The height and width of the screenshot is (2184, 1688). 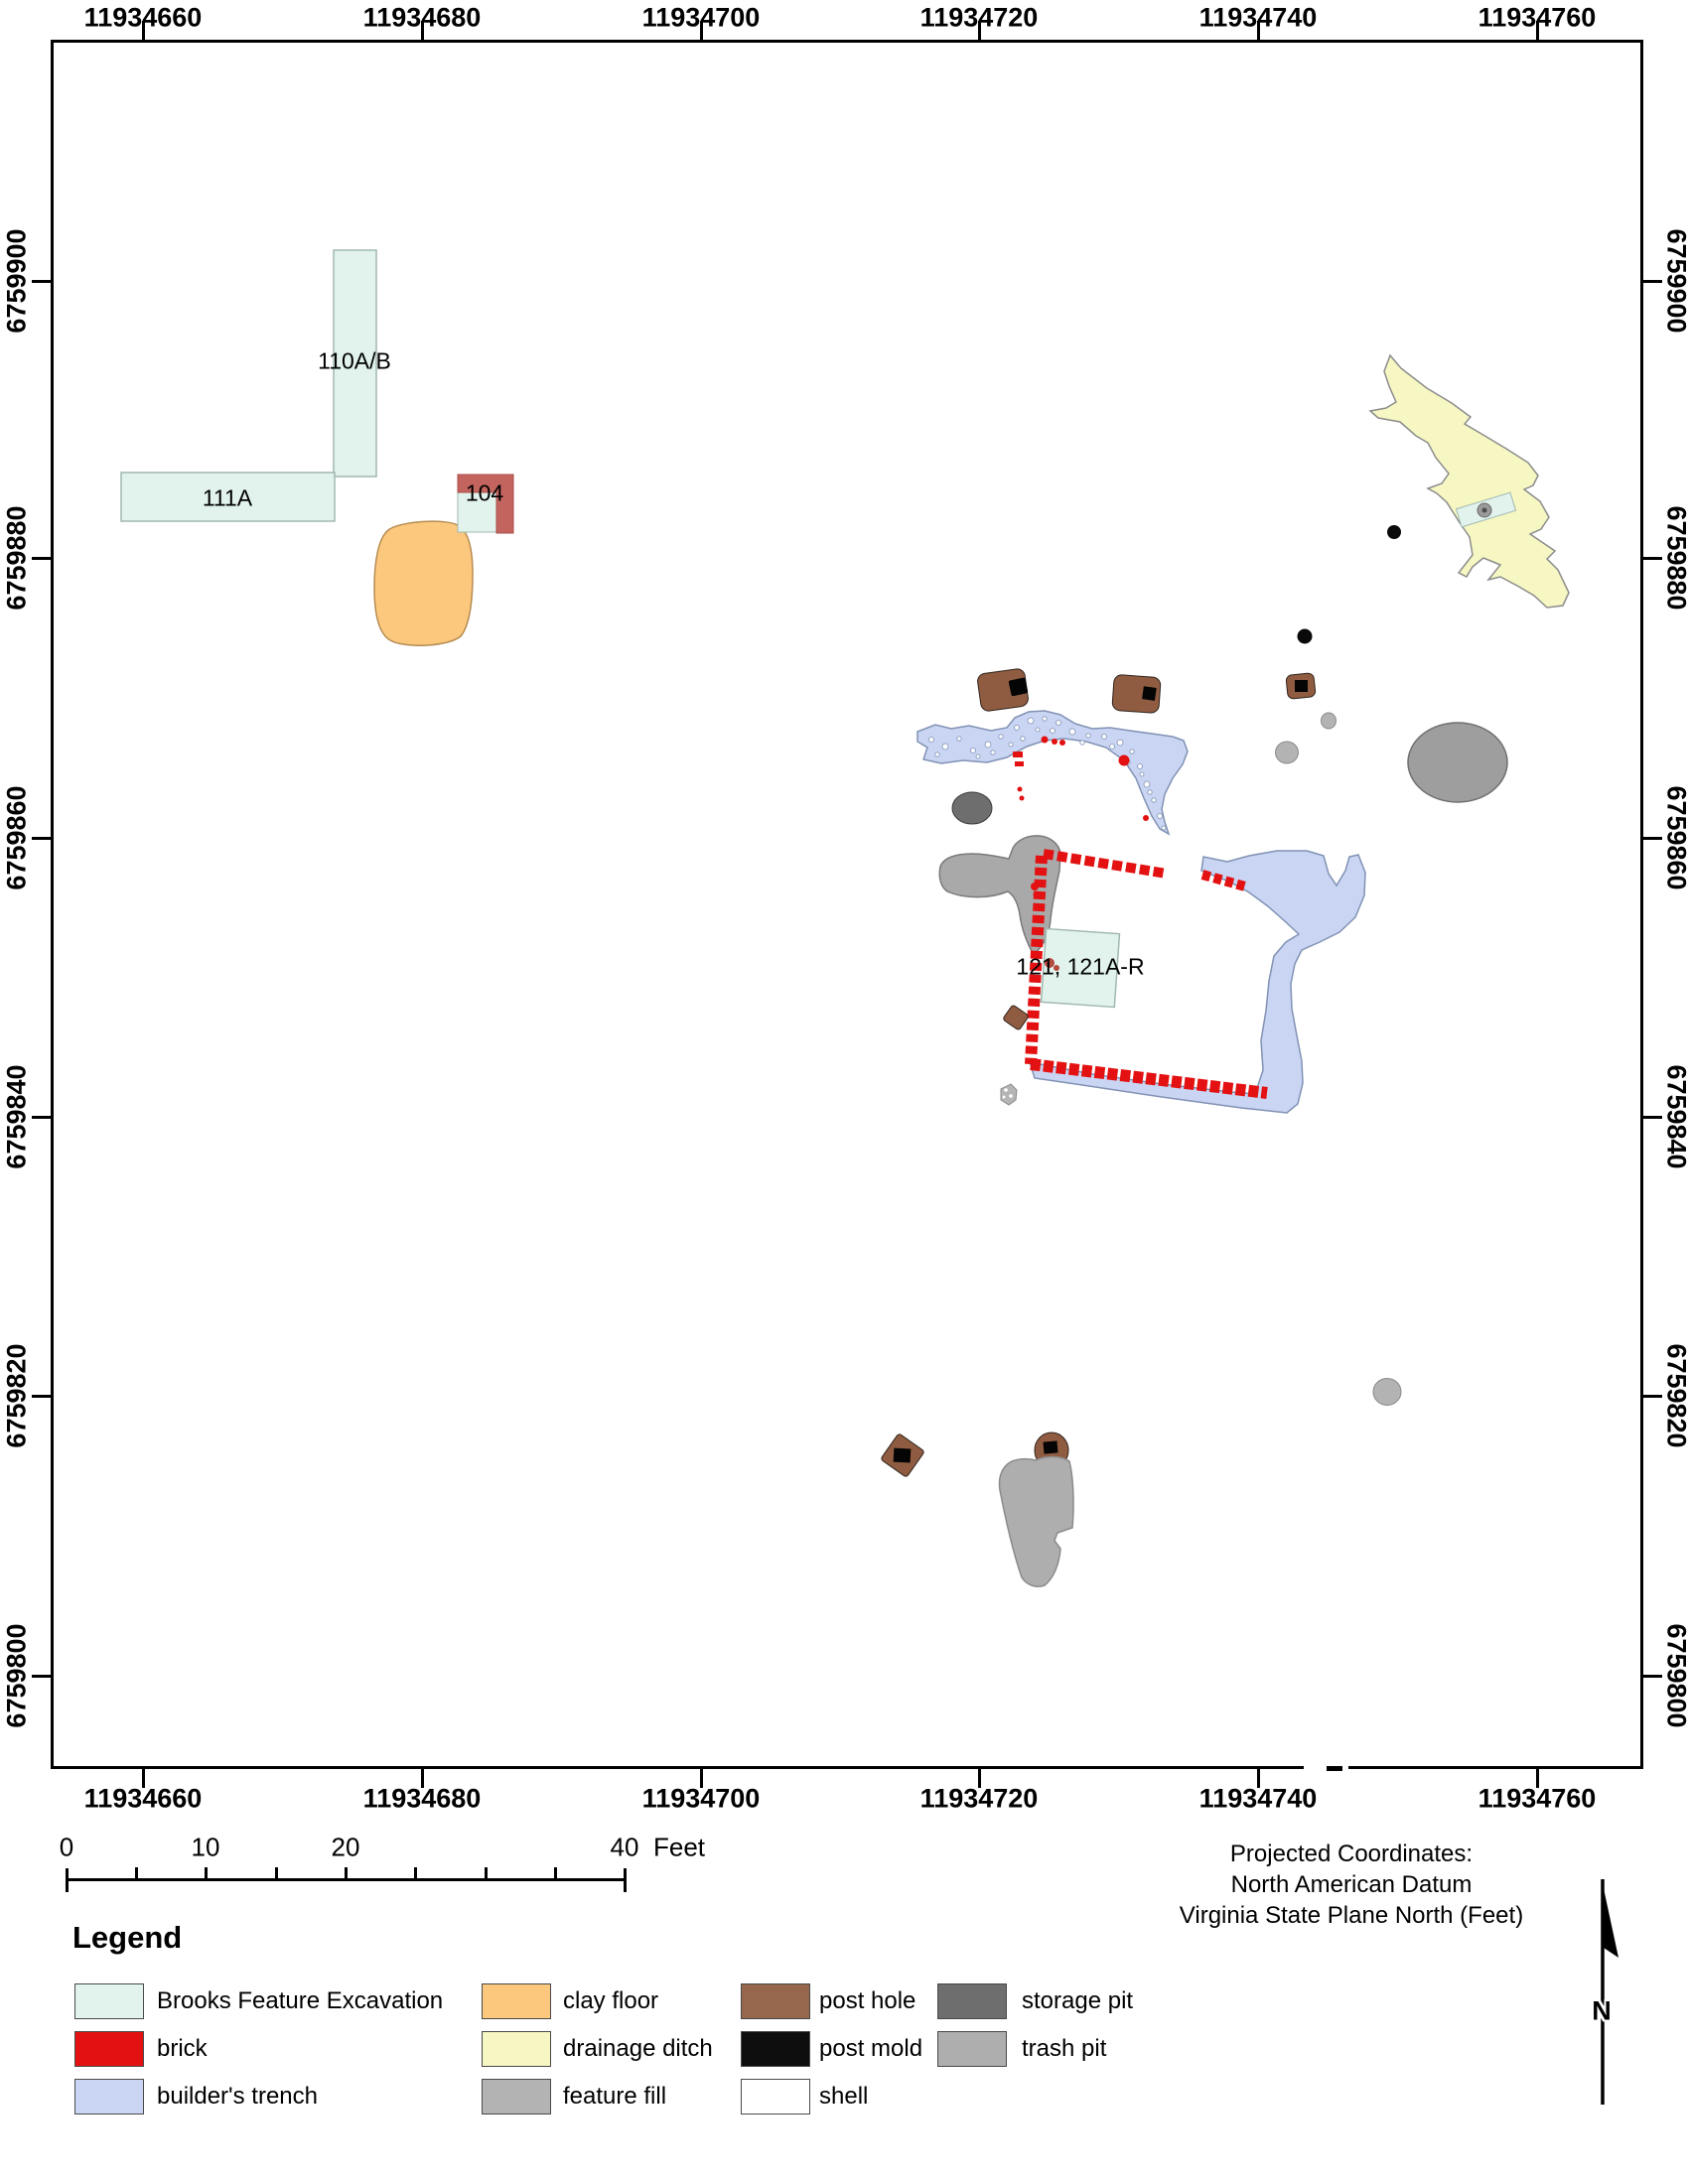 What do you see at coordinates (979, 1798) in the screenshot?
I see `x-axis-label-bottom: 11934720` at bounding box center [979, 1798].